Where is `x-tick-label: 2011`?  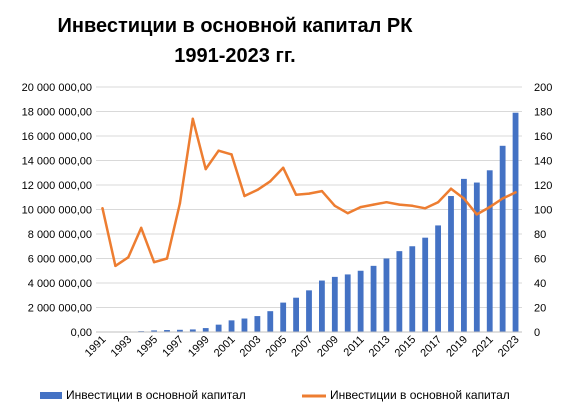 x-tick-label: 2011 is located at coordinates (354, 346).